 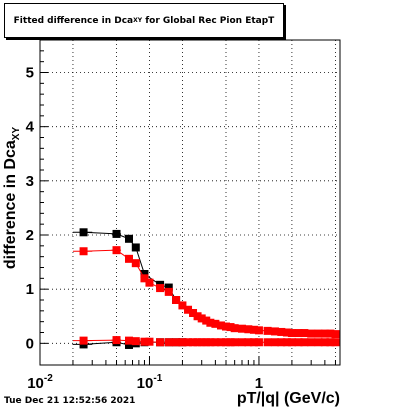 I want to click on y-tick-label: 1, so click(x=30, y=289).